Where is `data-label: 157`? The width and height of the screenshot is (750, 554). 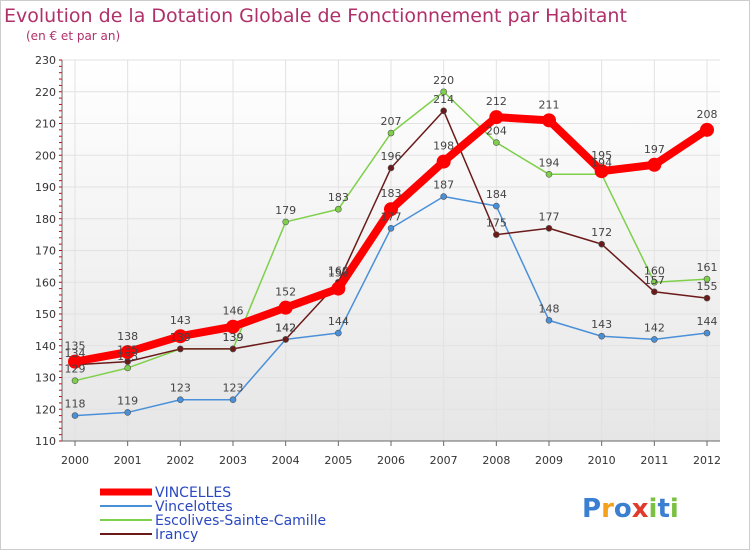 data-label: 157 is located at coordinates (654, 280).